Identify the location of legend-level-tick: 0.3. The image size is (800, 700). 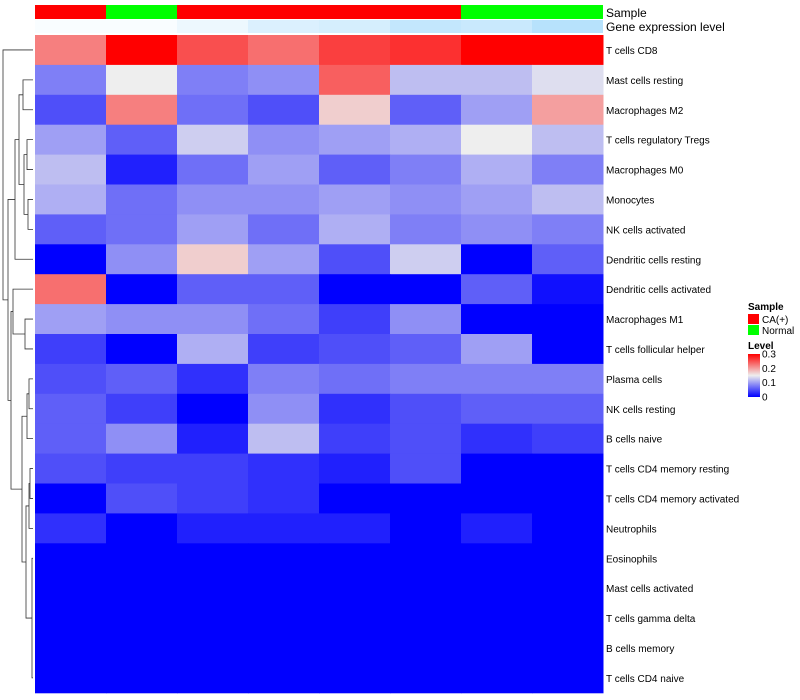
(769, 355).